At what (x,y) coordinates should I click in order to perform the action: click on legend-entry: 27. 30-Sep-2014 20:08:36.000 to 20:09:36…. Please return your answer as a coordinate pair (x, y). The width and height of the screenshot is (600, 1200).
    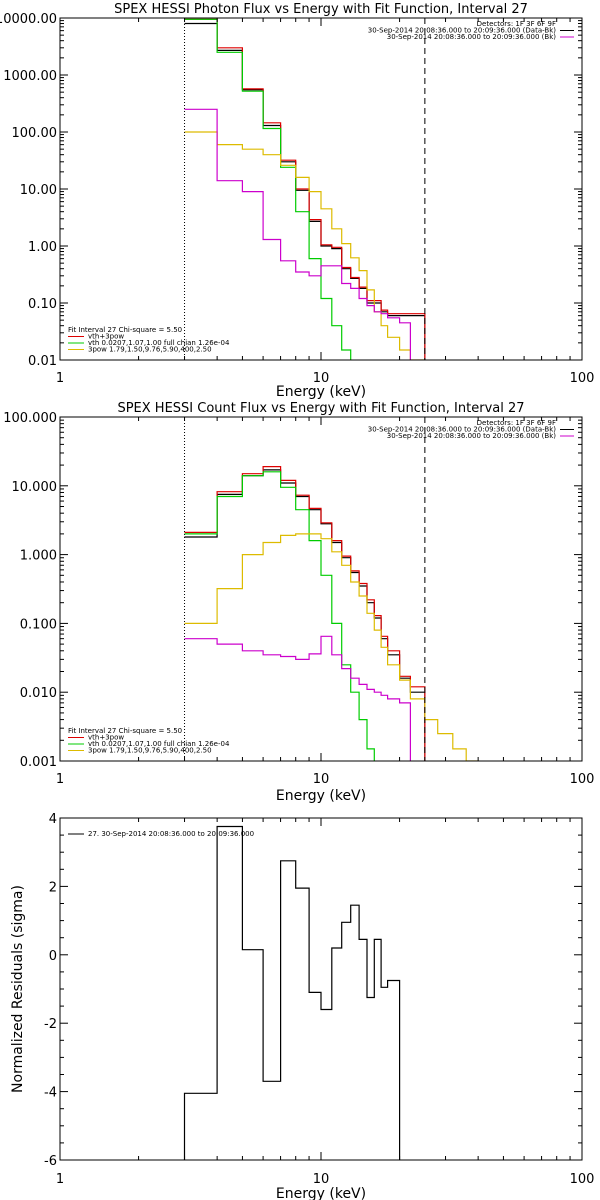
    Looking at the image, I should click on (171, 834).